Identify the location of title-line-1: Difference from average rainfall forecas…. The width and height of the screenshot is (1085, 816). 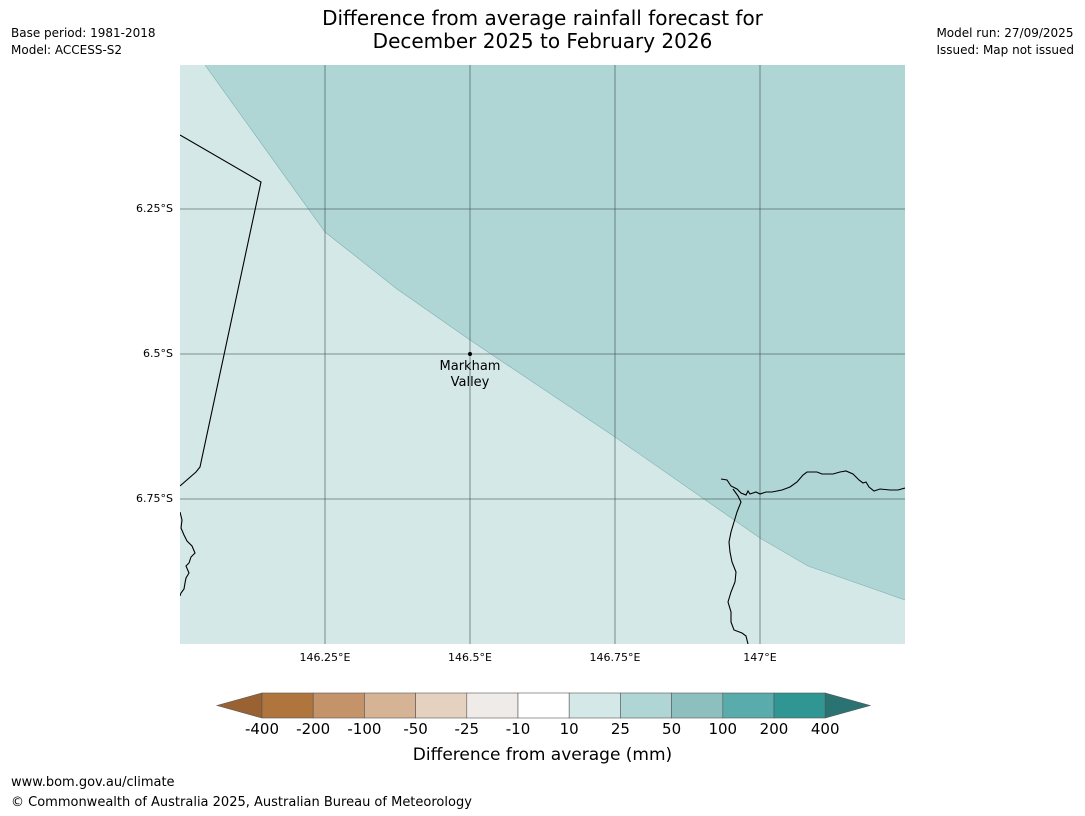
(542, 18).